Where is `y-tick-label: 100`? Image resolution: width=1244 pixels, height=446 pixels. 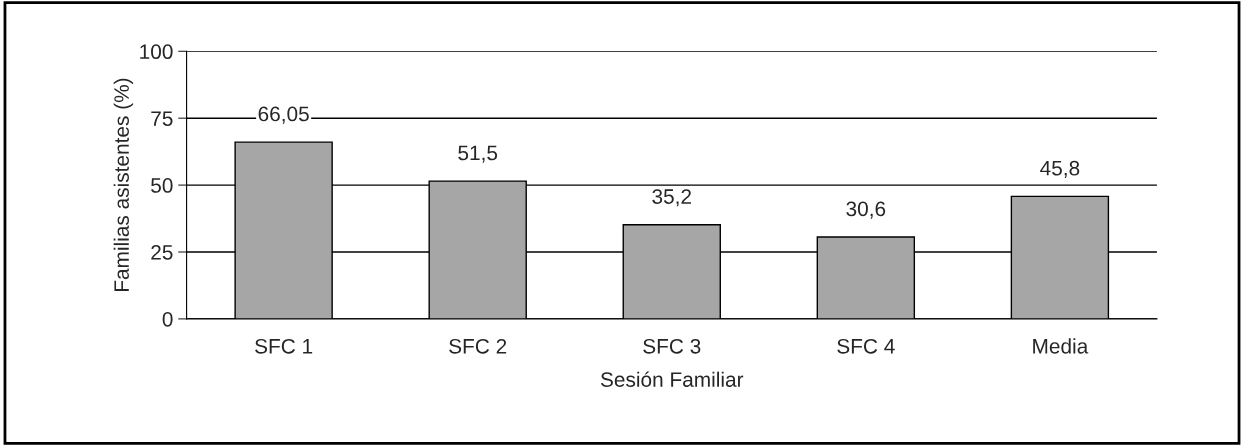
y-tick-label: 100 is located at coordinates (156, 52).